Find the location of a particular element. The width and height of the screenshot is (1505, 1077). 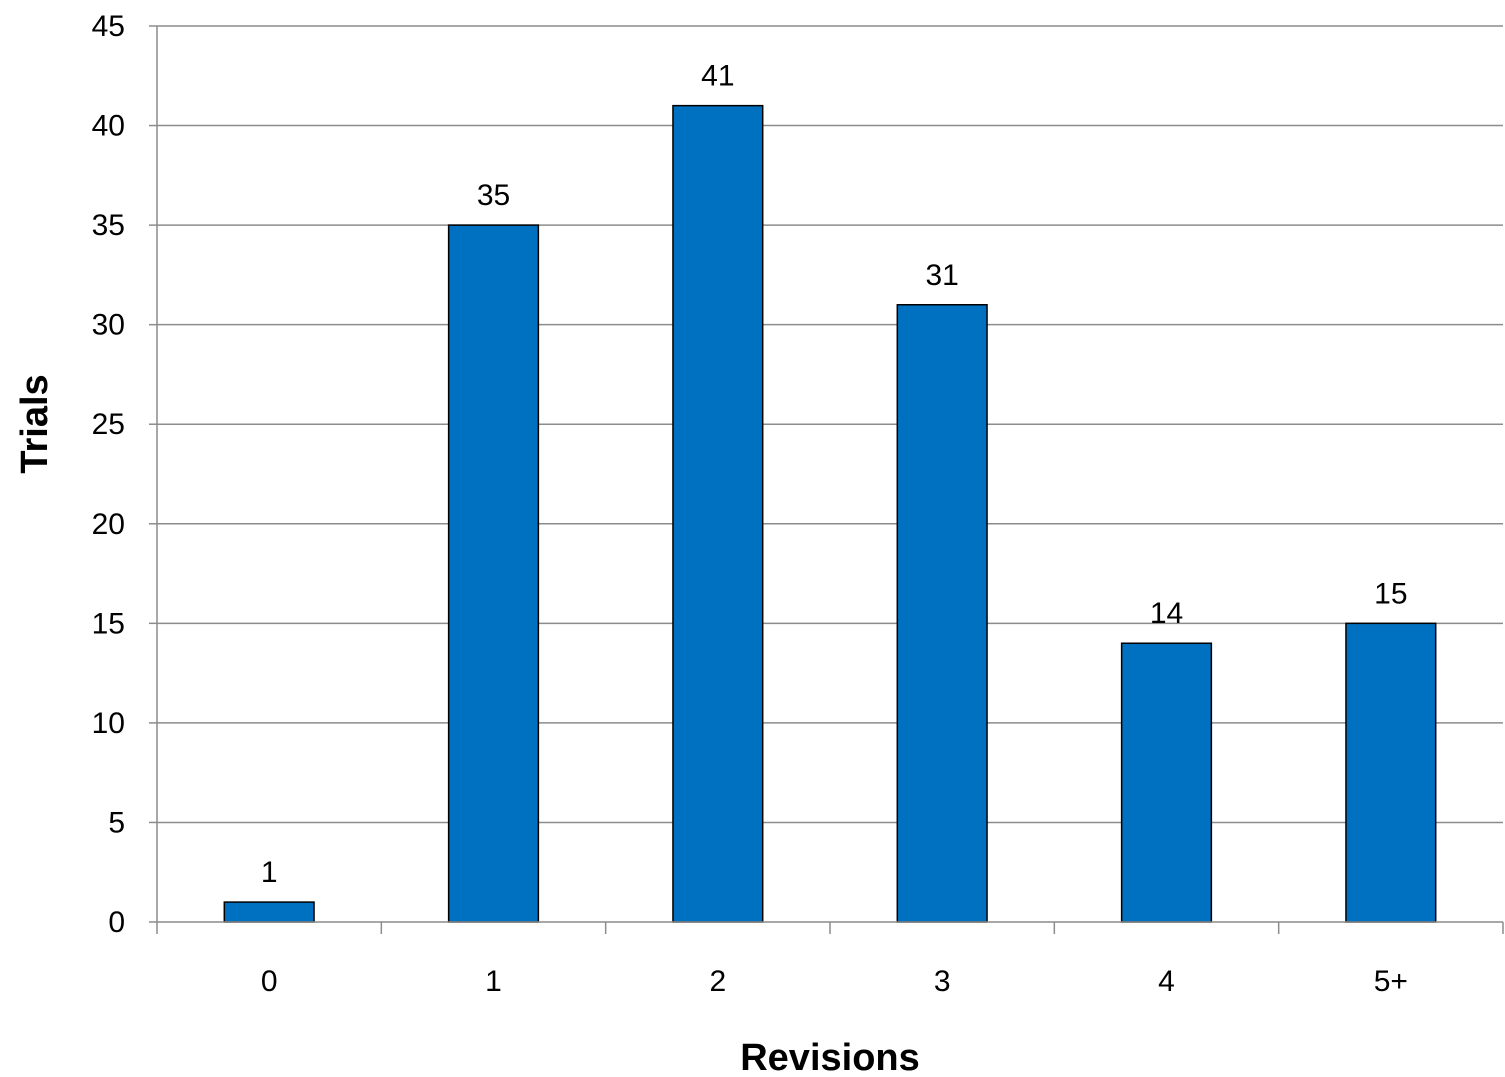

y-tick-label: 10 is located at coordinates (108, 723).